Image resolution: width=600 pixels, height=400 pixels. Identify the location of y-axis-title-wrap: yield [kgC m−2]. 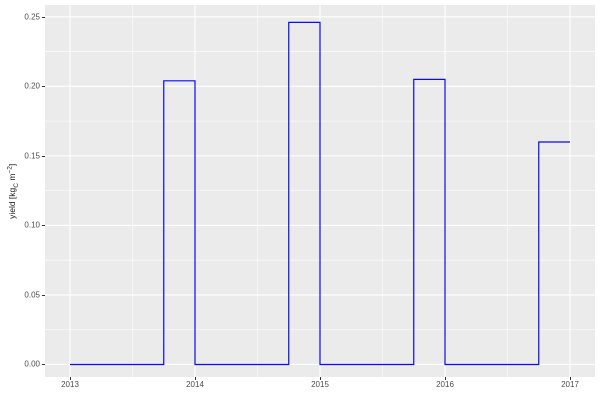
(13, 191).